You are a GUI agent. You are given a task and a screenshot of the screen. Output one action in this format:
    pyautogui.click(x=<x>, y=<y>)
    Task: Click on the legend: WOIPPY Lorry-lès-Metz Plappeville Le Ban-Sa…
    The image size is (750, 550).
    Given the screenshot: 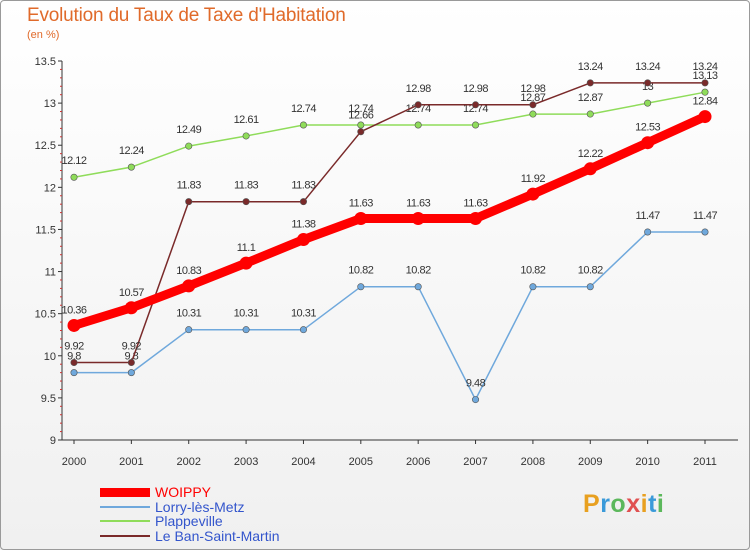 What is the action you would take?
    pyautogui.click(x=190, y=514)
    